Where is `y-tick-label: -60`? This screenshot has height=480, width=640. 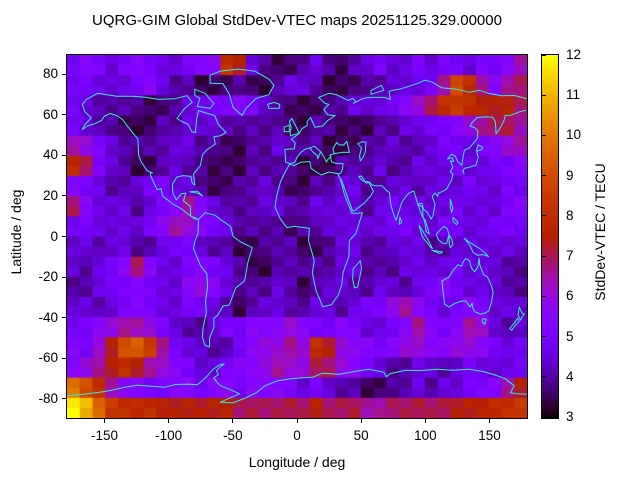
y-tick-label: -60 is located at coordinates (48, 358).